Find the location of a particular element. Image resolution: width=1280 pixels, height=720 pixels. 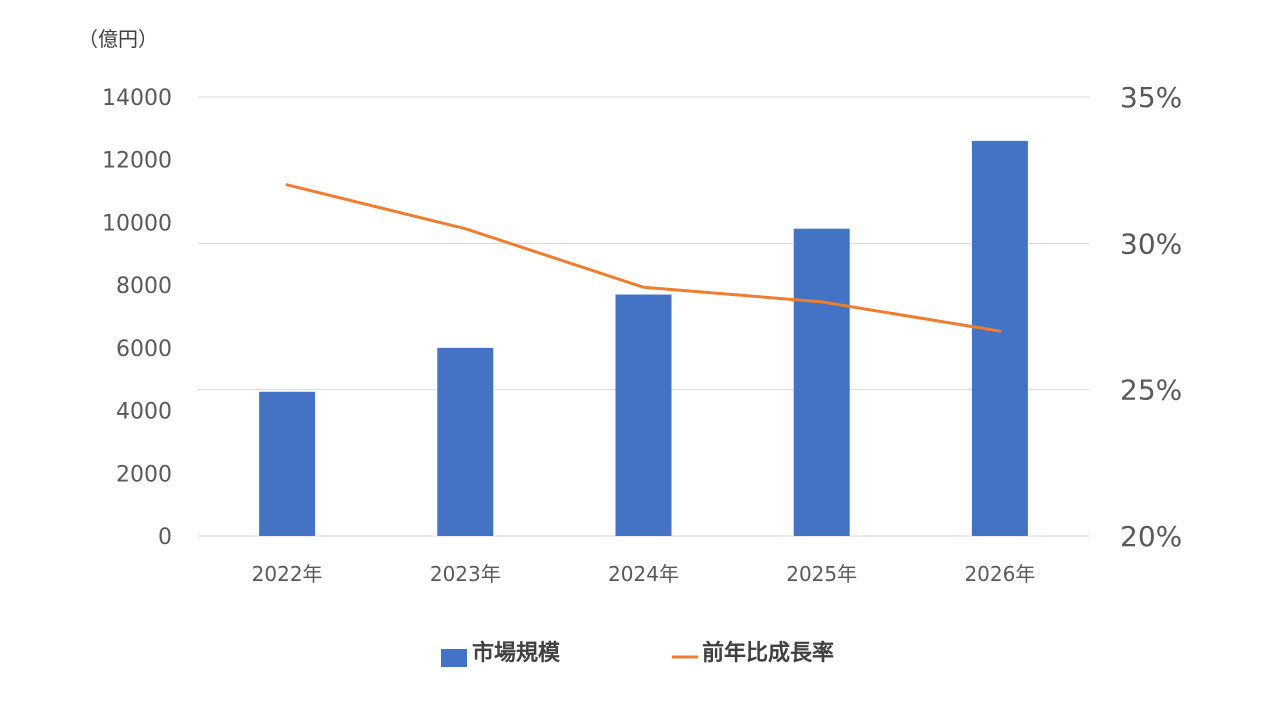

x-tick-label: 2023年 is located at coordinates (465, 574).